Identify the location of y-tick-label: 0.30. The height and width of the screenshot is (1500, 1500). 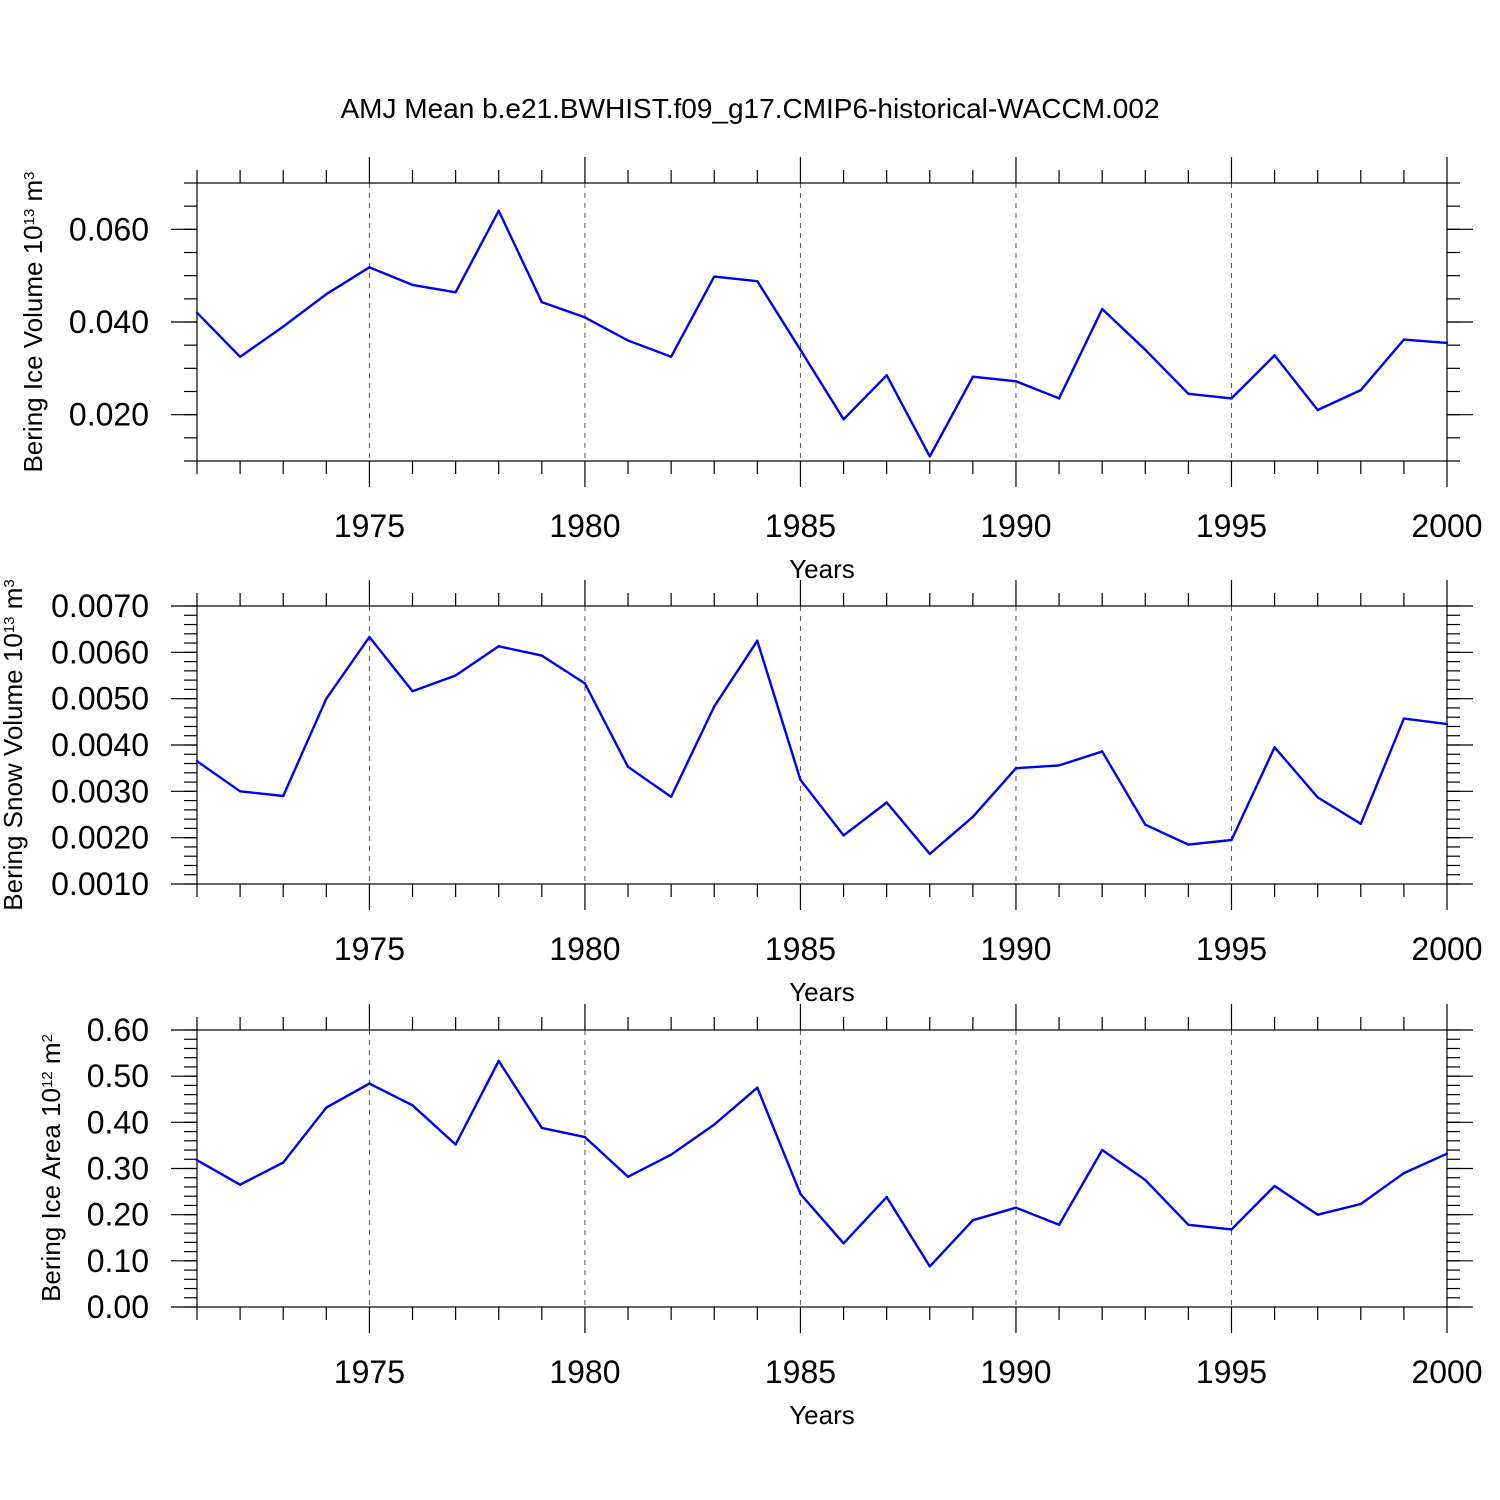
(118, 1169).